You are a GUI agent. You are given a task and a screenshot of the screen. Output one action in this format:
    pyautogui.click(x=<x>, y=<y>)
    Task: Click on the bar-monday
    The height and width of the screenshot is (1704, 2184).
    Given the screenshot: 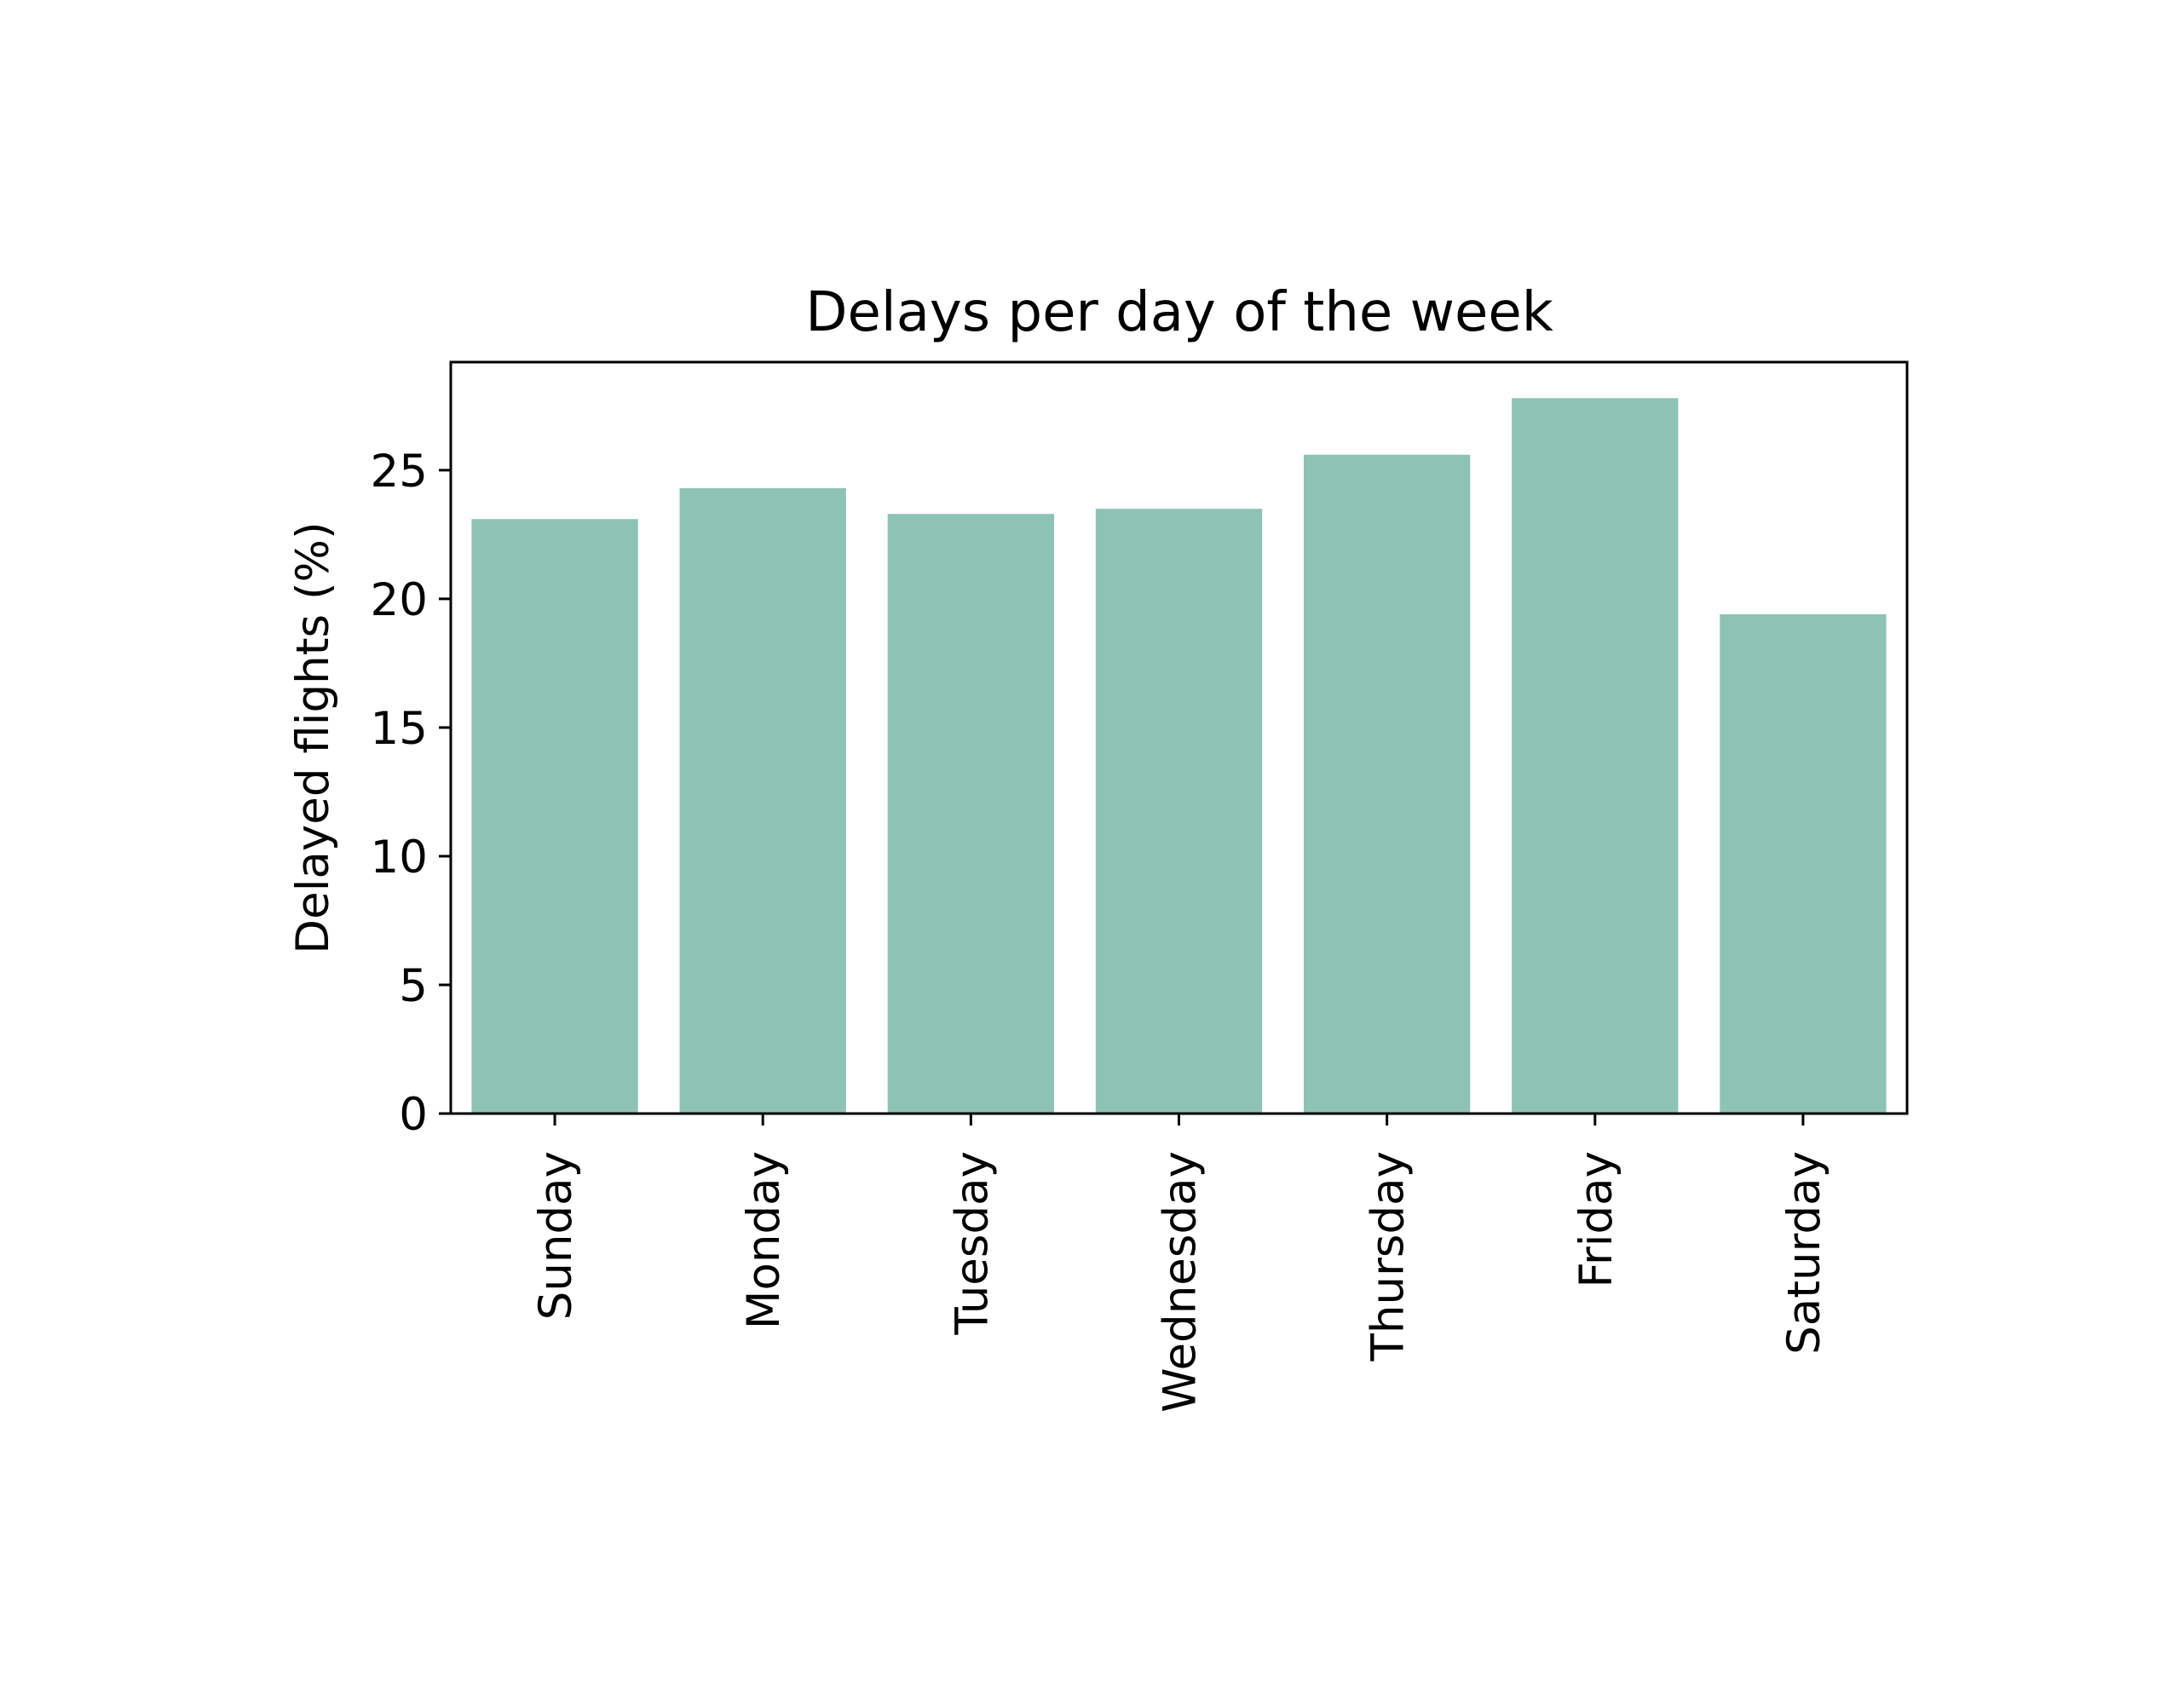 What is the action you would take?
    pyautogui.click(x=762, y=801)
    